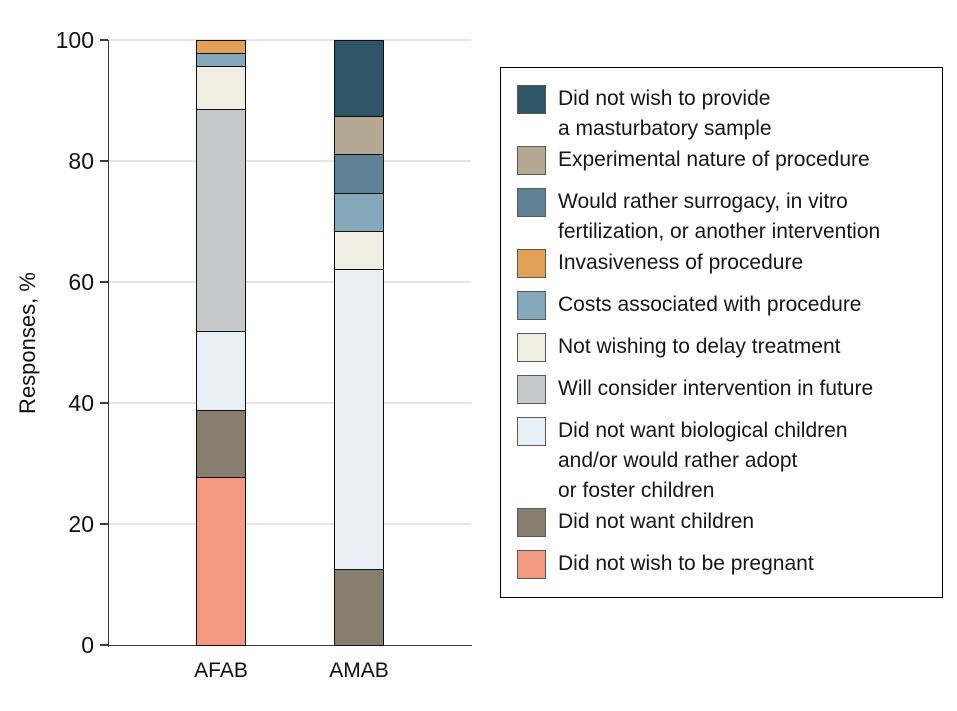 The height and width of the screenshot is (711, 957). Describe the element at coordinates (359, 670) in the screenshot. I see `x-category-label-amab: AMAB` at that location.